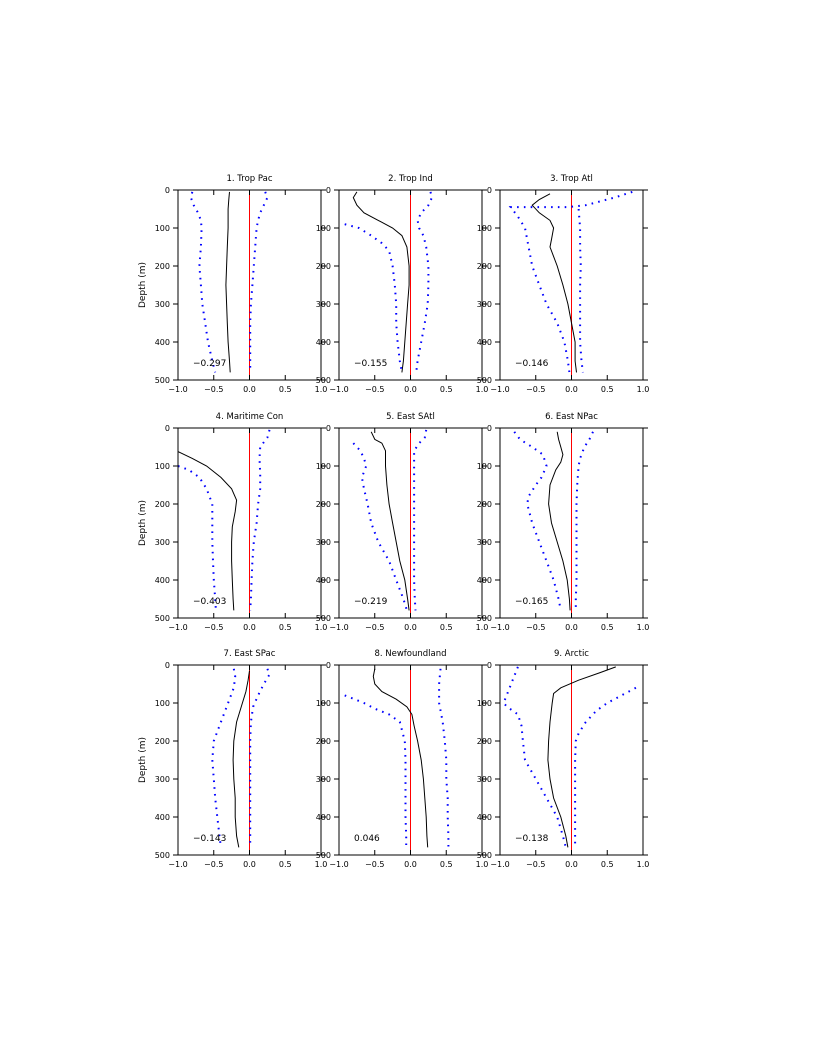 Image resolution: width=818 pixels, height=1055 pixels. I want to click on panel-title: 4. Maritime Con, so click(250, 417).